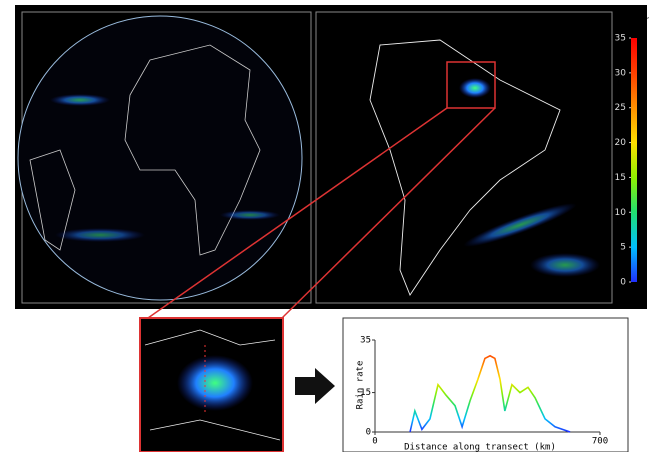 The width and height of the screenshot is (660, 456). What do you see at coordinates (623, 248) in the screenshot?
I see `colorbar-tick-label: 5` at bounding box center [623, 248].